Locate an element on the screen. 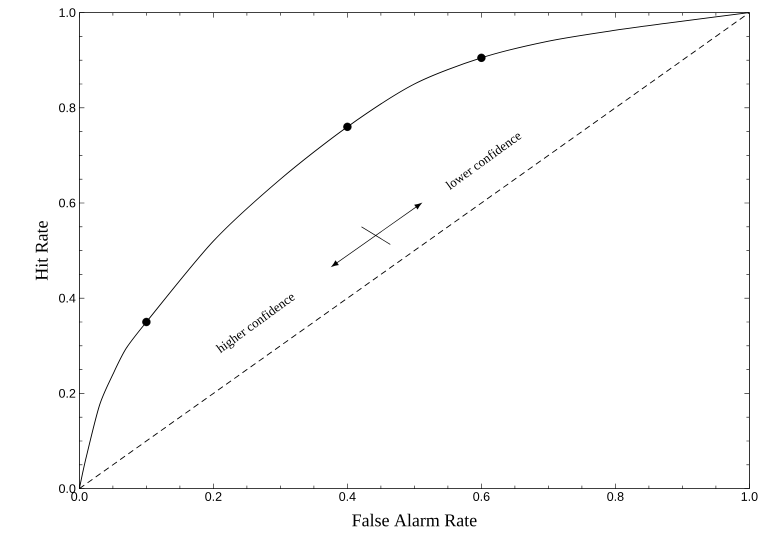  y-axis-title: Hit Rate is located at coordinates (42, 250).